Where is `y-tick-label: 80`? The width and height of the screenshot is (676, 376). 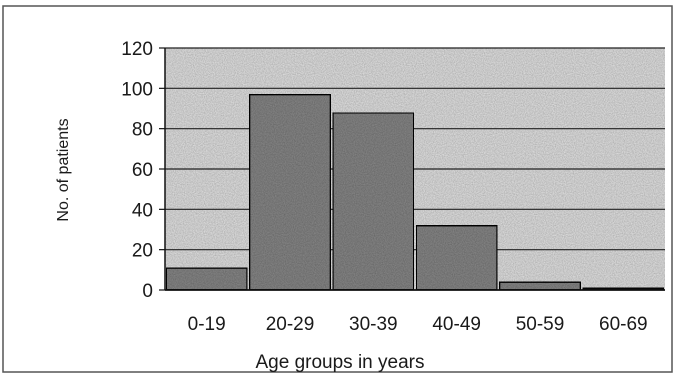
y-tick-label: 80 is located at coordinates (142, 130).